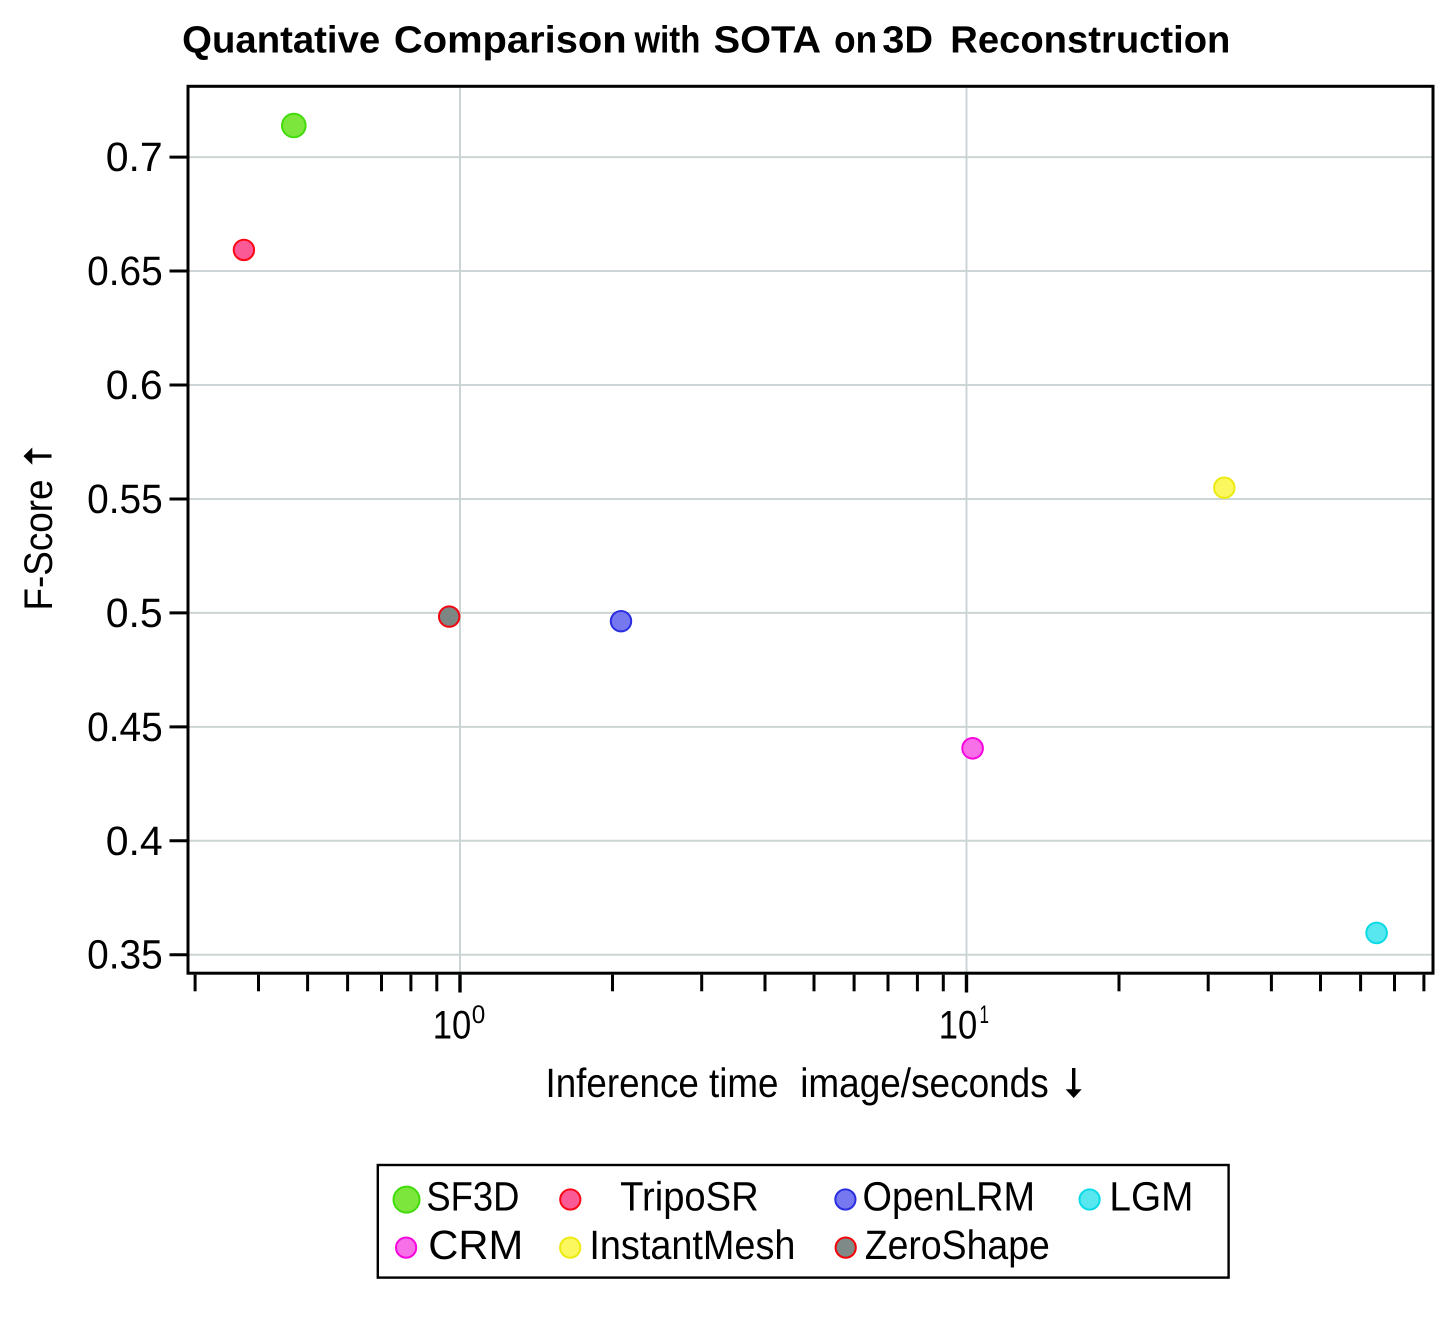  I want to click on svg-text: CRM, so click(475, 1245).